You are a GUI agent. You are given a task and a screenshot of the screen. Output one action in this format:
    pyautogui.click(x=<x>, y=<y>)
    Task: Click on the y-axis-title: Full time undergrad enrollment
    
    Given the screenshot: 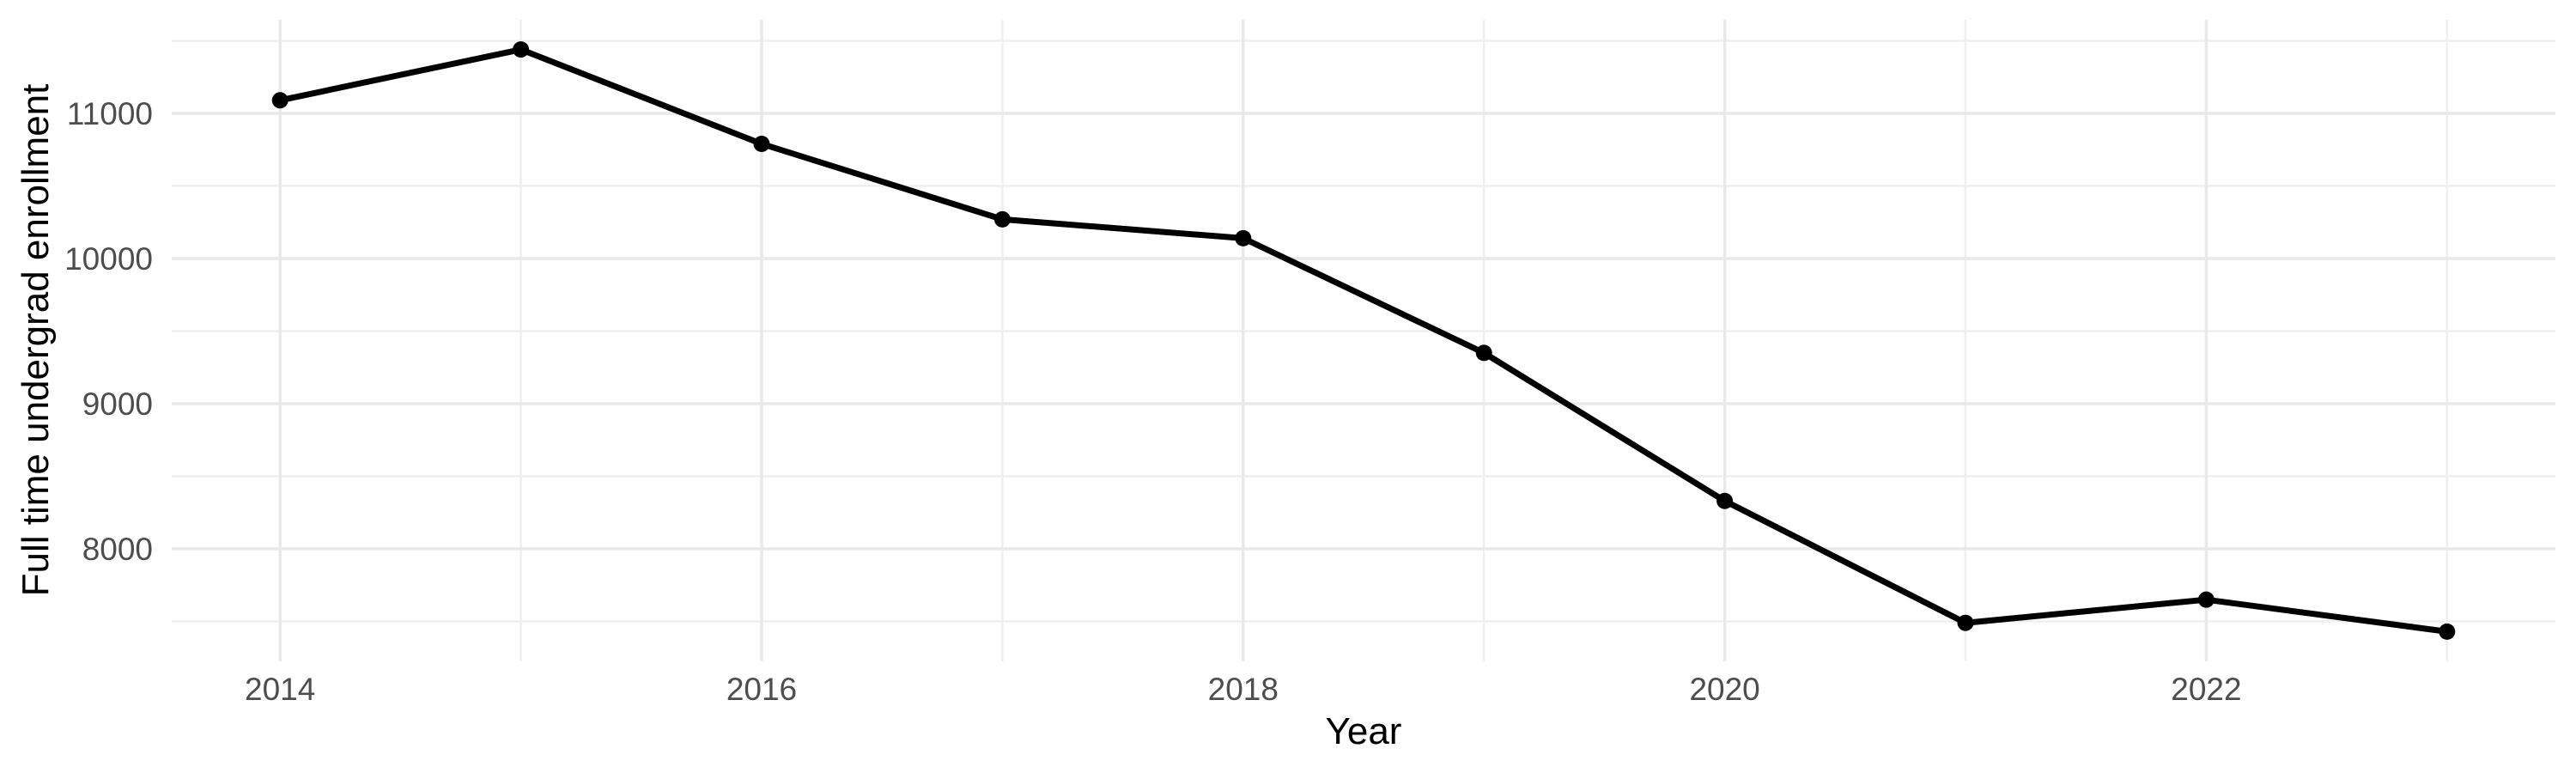 What is the action you would take?
    pyautogui.click(x=36, y=340)
    